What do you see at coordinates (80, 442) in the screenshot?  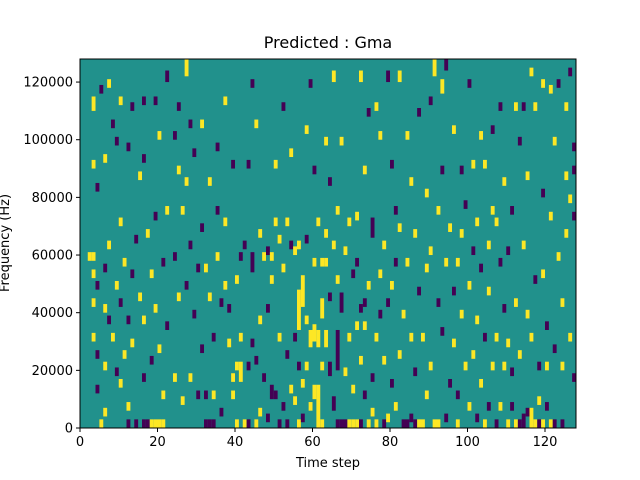 I see `x-tick-label: 0` at bounding box center [80, 442].